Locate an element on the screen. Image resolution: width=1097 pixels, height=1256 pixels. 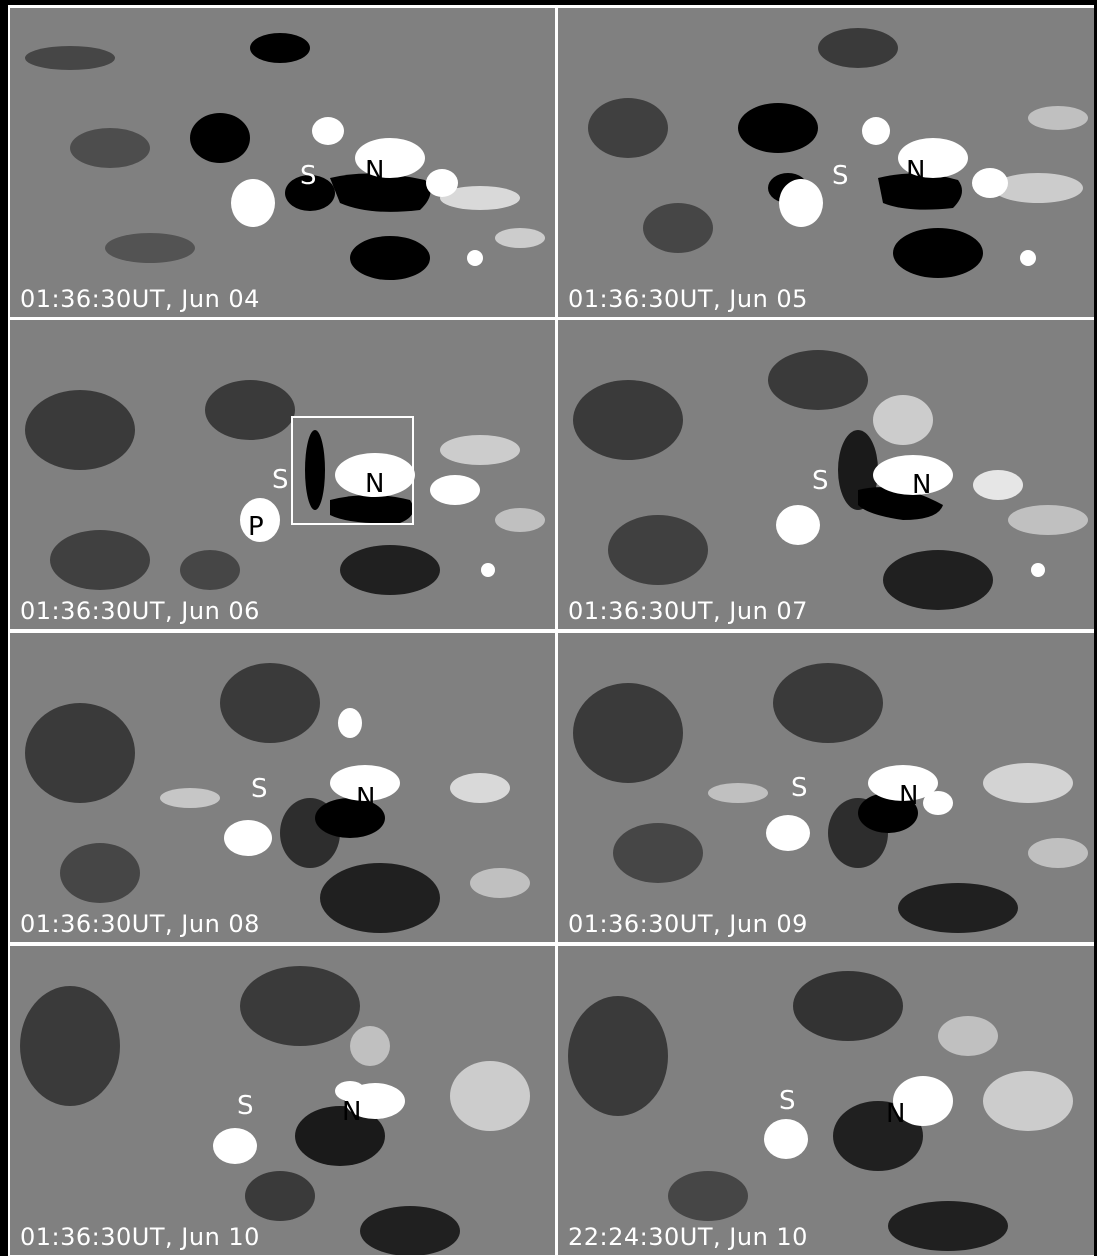
magnetogram-panel: S N 22:24:30UT, Jun 10 is located at coordinates (827, 1100).